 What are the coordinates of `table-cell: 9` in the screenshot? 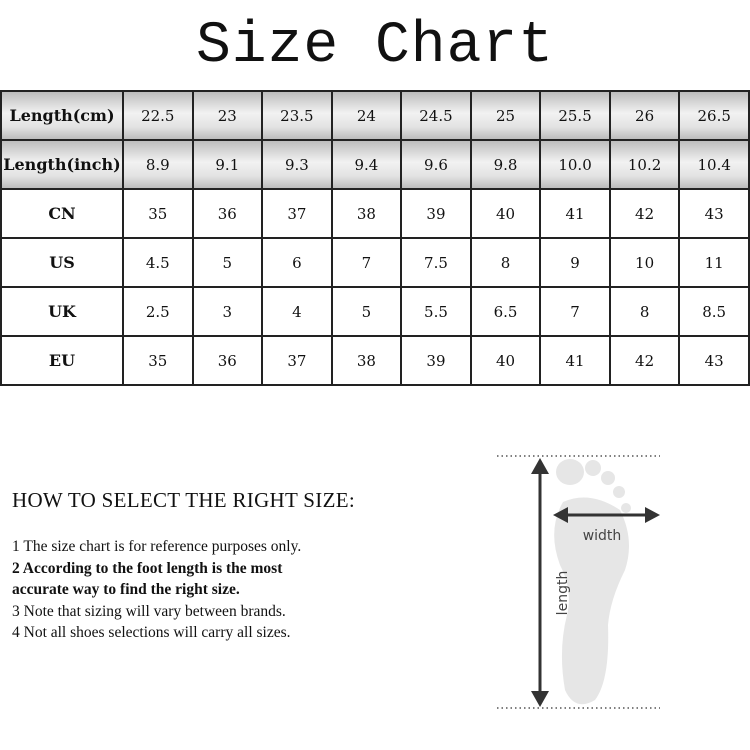 It's located at (575, 262).